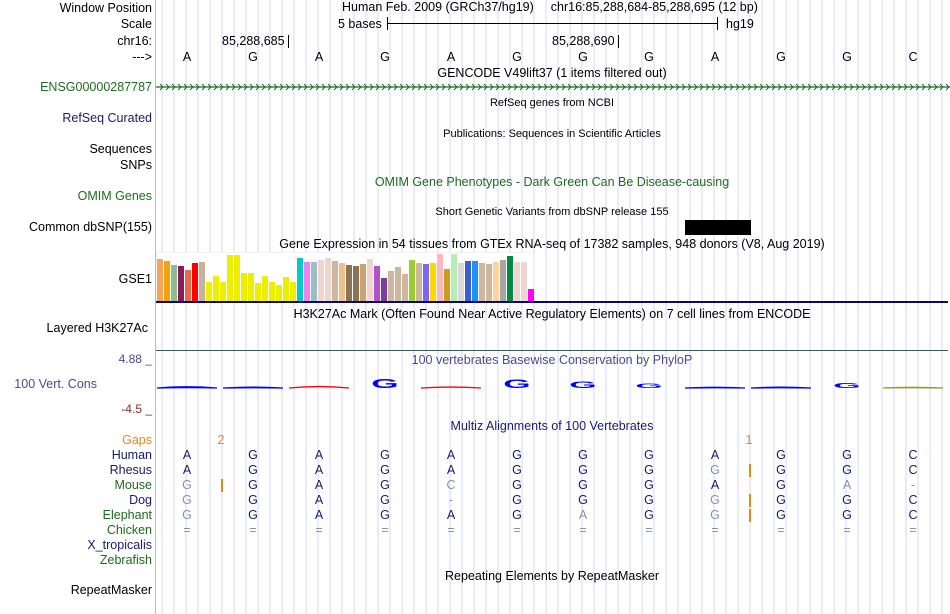 The width and height of the screenshot is (950, 614). What do you see at coordinates (582, 385) in the screenshot?
I see `conservation-base-glyph: G` at bounding box center [582, 385].